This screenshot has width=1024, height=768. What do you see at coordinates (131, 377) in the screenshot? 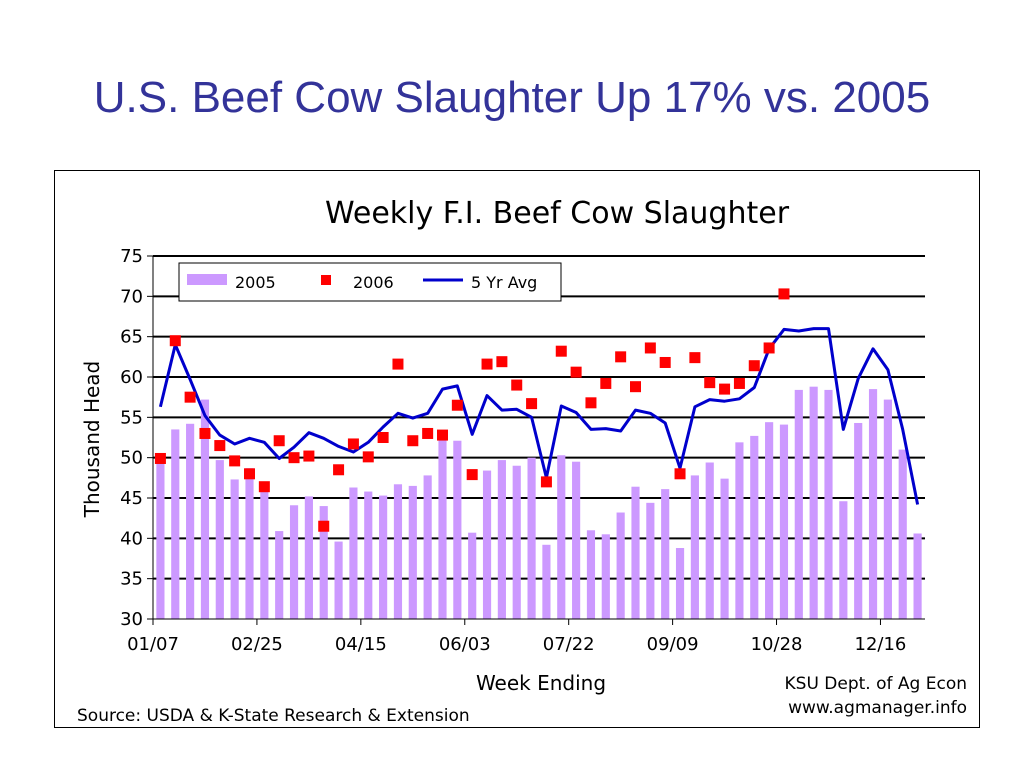
I see `y-tick-label-60: 60` at bounding box center [131, 377].